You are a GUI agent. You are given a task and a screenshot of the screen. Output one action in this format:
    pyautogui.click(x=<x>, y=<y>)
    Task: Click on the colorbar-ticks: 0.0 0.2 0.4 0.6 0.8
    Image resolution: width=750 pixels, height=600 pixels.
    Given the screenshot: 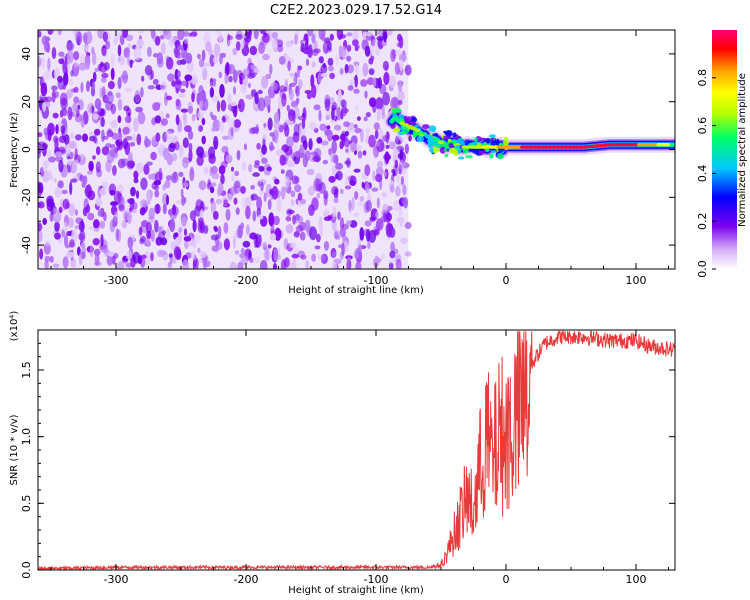 What is the action you would take?
    pyautogui.click(x=706, y=173)
    